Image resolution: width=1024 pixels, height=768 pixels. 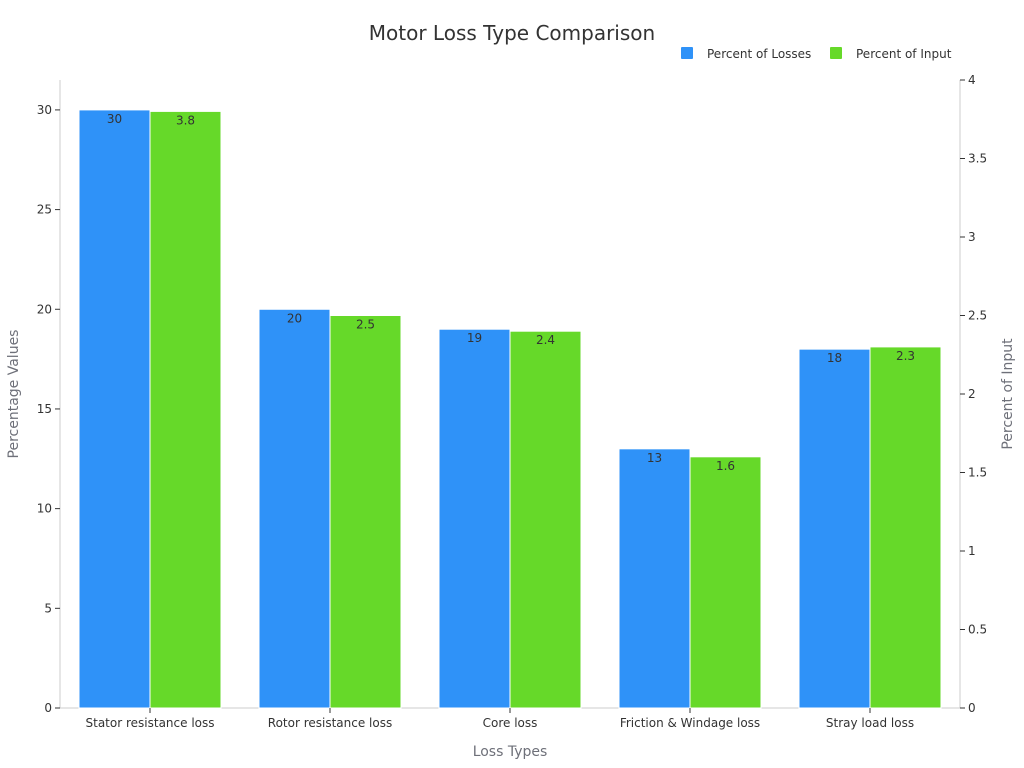 I want to click on y-right-tick-label: 2, so click(x=972, y=394).